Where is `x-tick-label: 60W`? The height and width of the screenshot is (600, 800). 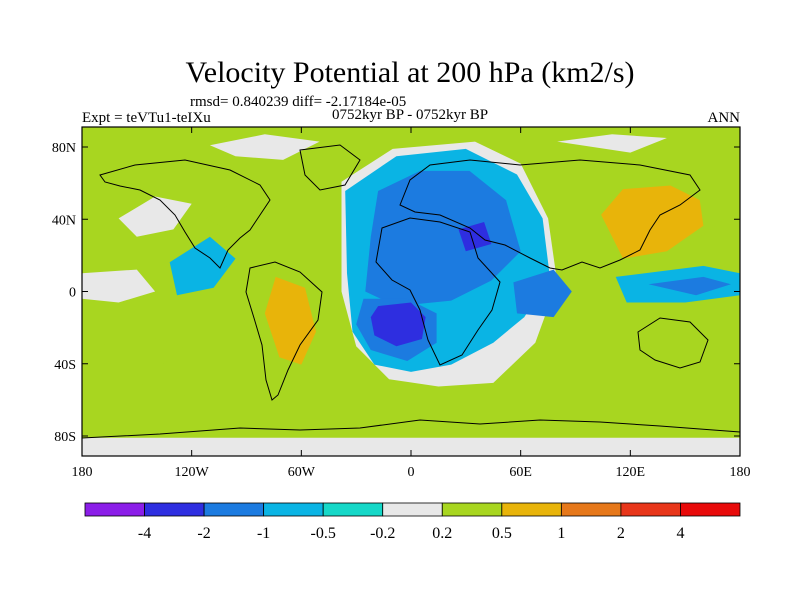 x-tick-label: 60W is located at coordinates (302, 472).